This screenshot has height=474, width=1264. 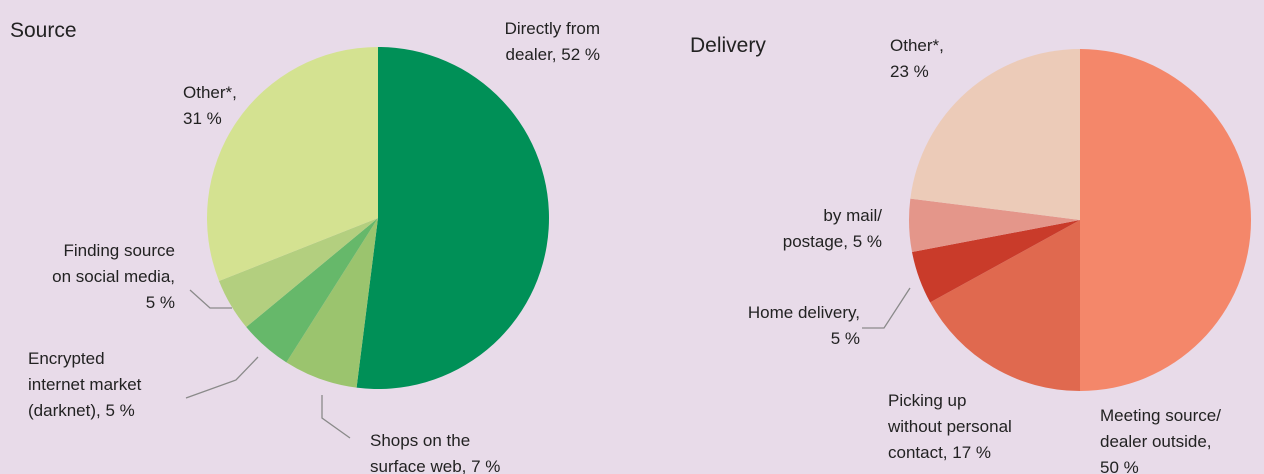 What do you see at coordinates (1119, 466) in the screenshot?
I see `slice-label: 50 %` at bounding box center [1119, 466].